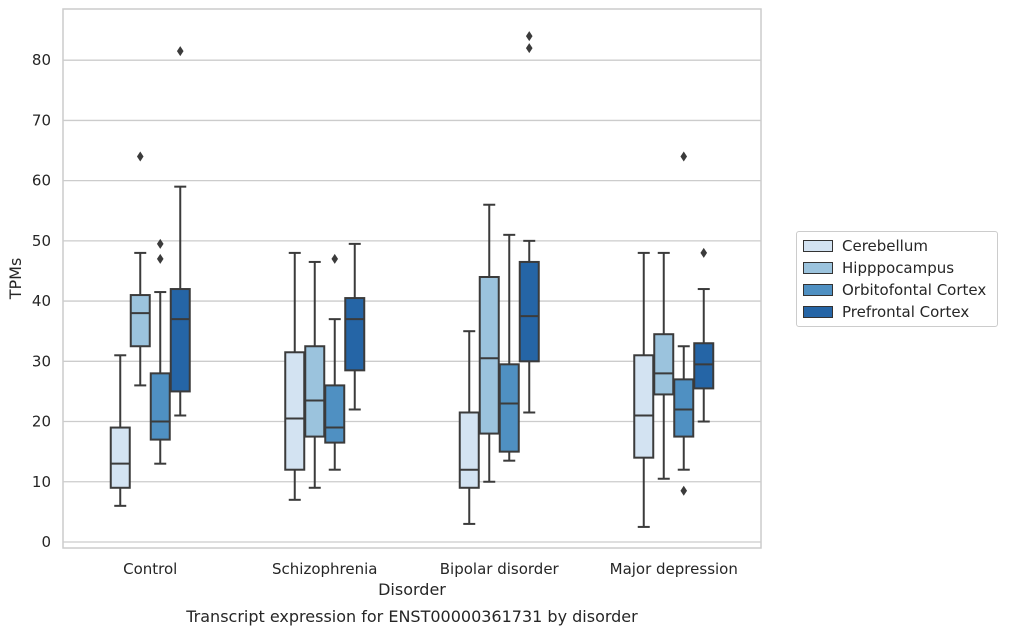 The height and width of the screenshot is (639, 1009). I want to click on legend-label: Orbitofontal Cortex, so click(914, 290).